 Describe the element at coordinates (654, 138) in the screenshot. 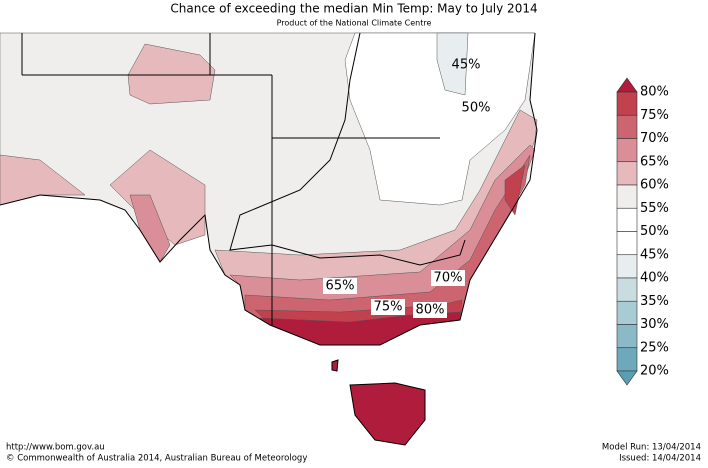

I see `colorbar-label: 70%` at that location.